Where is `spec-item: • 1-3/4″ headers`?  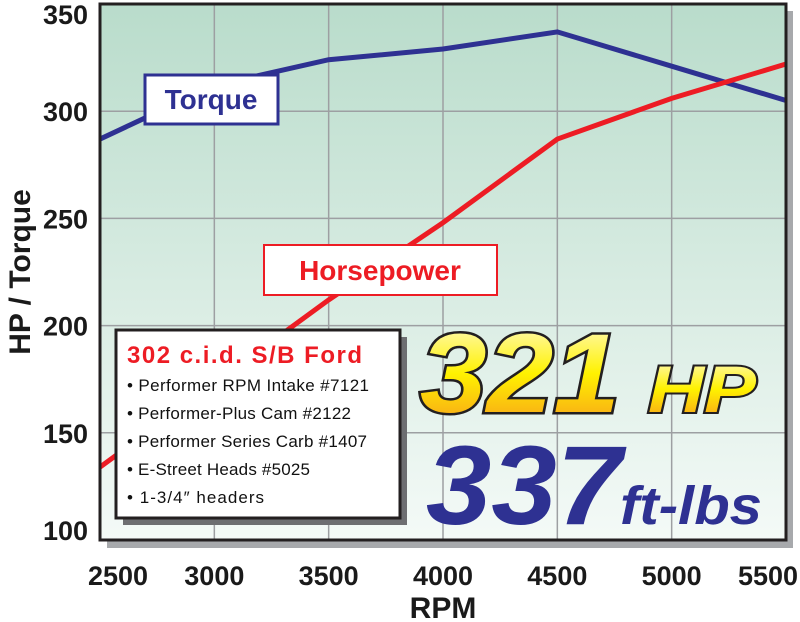 spec-item: • 1-3/4″ headers is located at coordinates (195, 497).